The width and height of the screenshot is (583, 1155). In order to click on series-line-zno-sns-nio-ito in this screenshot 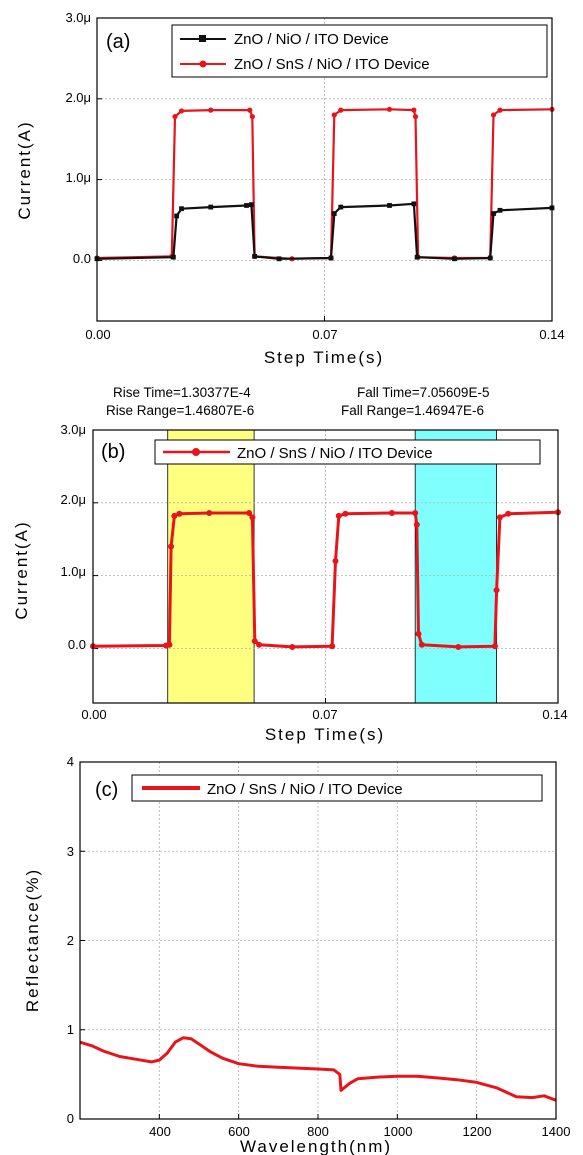, I will do `click(318, 1069)`.